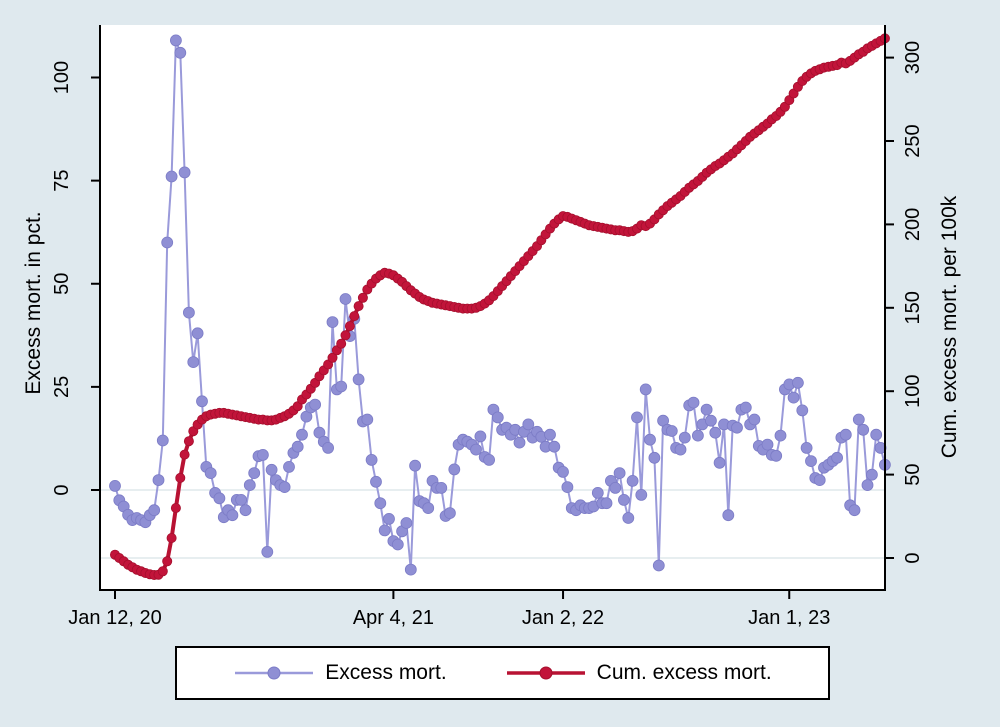 This screenshot has height=727, width=1000. Describe the element at coordinates (502, 673) in the screenshot. I see `legend: Excess mort. Cum. excess mort.` at that location.